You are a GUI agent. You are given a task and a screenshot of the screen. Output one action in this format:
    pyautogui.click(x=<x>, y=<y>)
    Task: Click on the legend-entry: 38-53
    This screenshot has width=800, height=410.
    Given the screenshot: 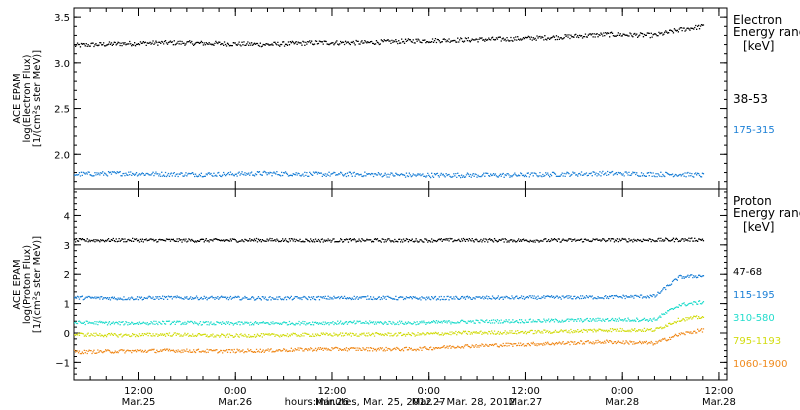 What is the action you would take?
    pyautogui.click(x=750, y=99)
    